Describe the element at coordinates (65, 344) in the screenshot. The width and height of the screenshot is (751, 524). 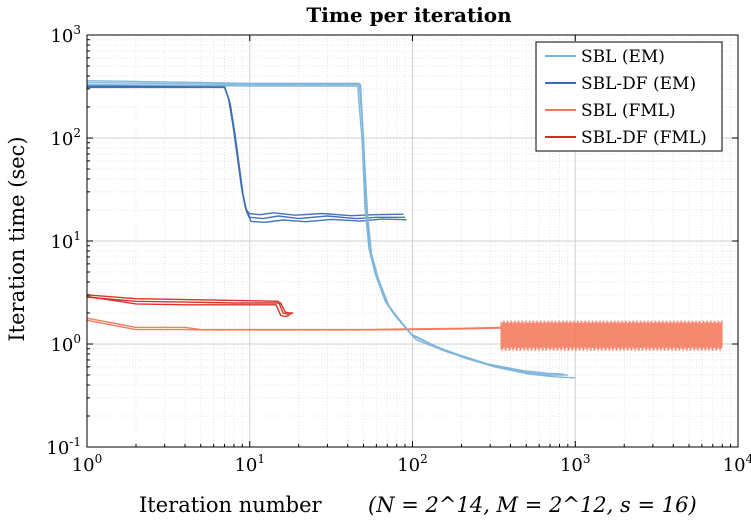
I see `y-tick-label: 10⁰` at that location.